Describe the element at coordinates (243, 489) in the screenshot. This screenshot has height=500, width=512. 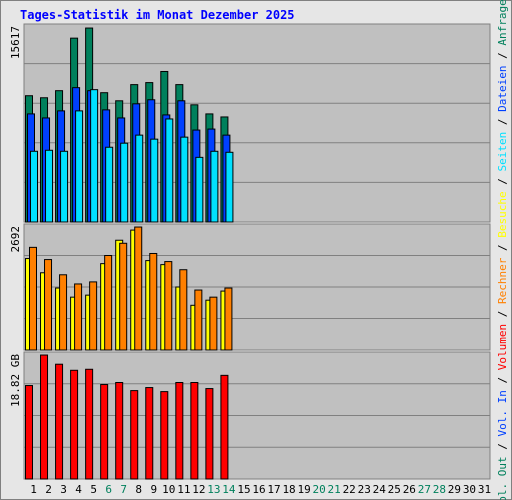
I see `x-tick-label: 15` at that location.